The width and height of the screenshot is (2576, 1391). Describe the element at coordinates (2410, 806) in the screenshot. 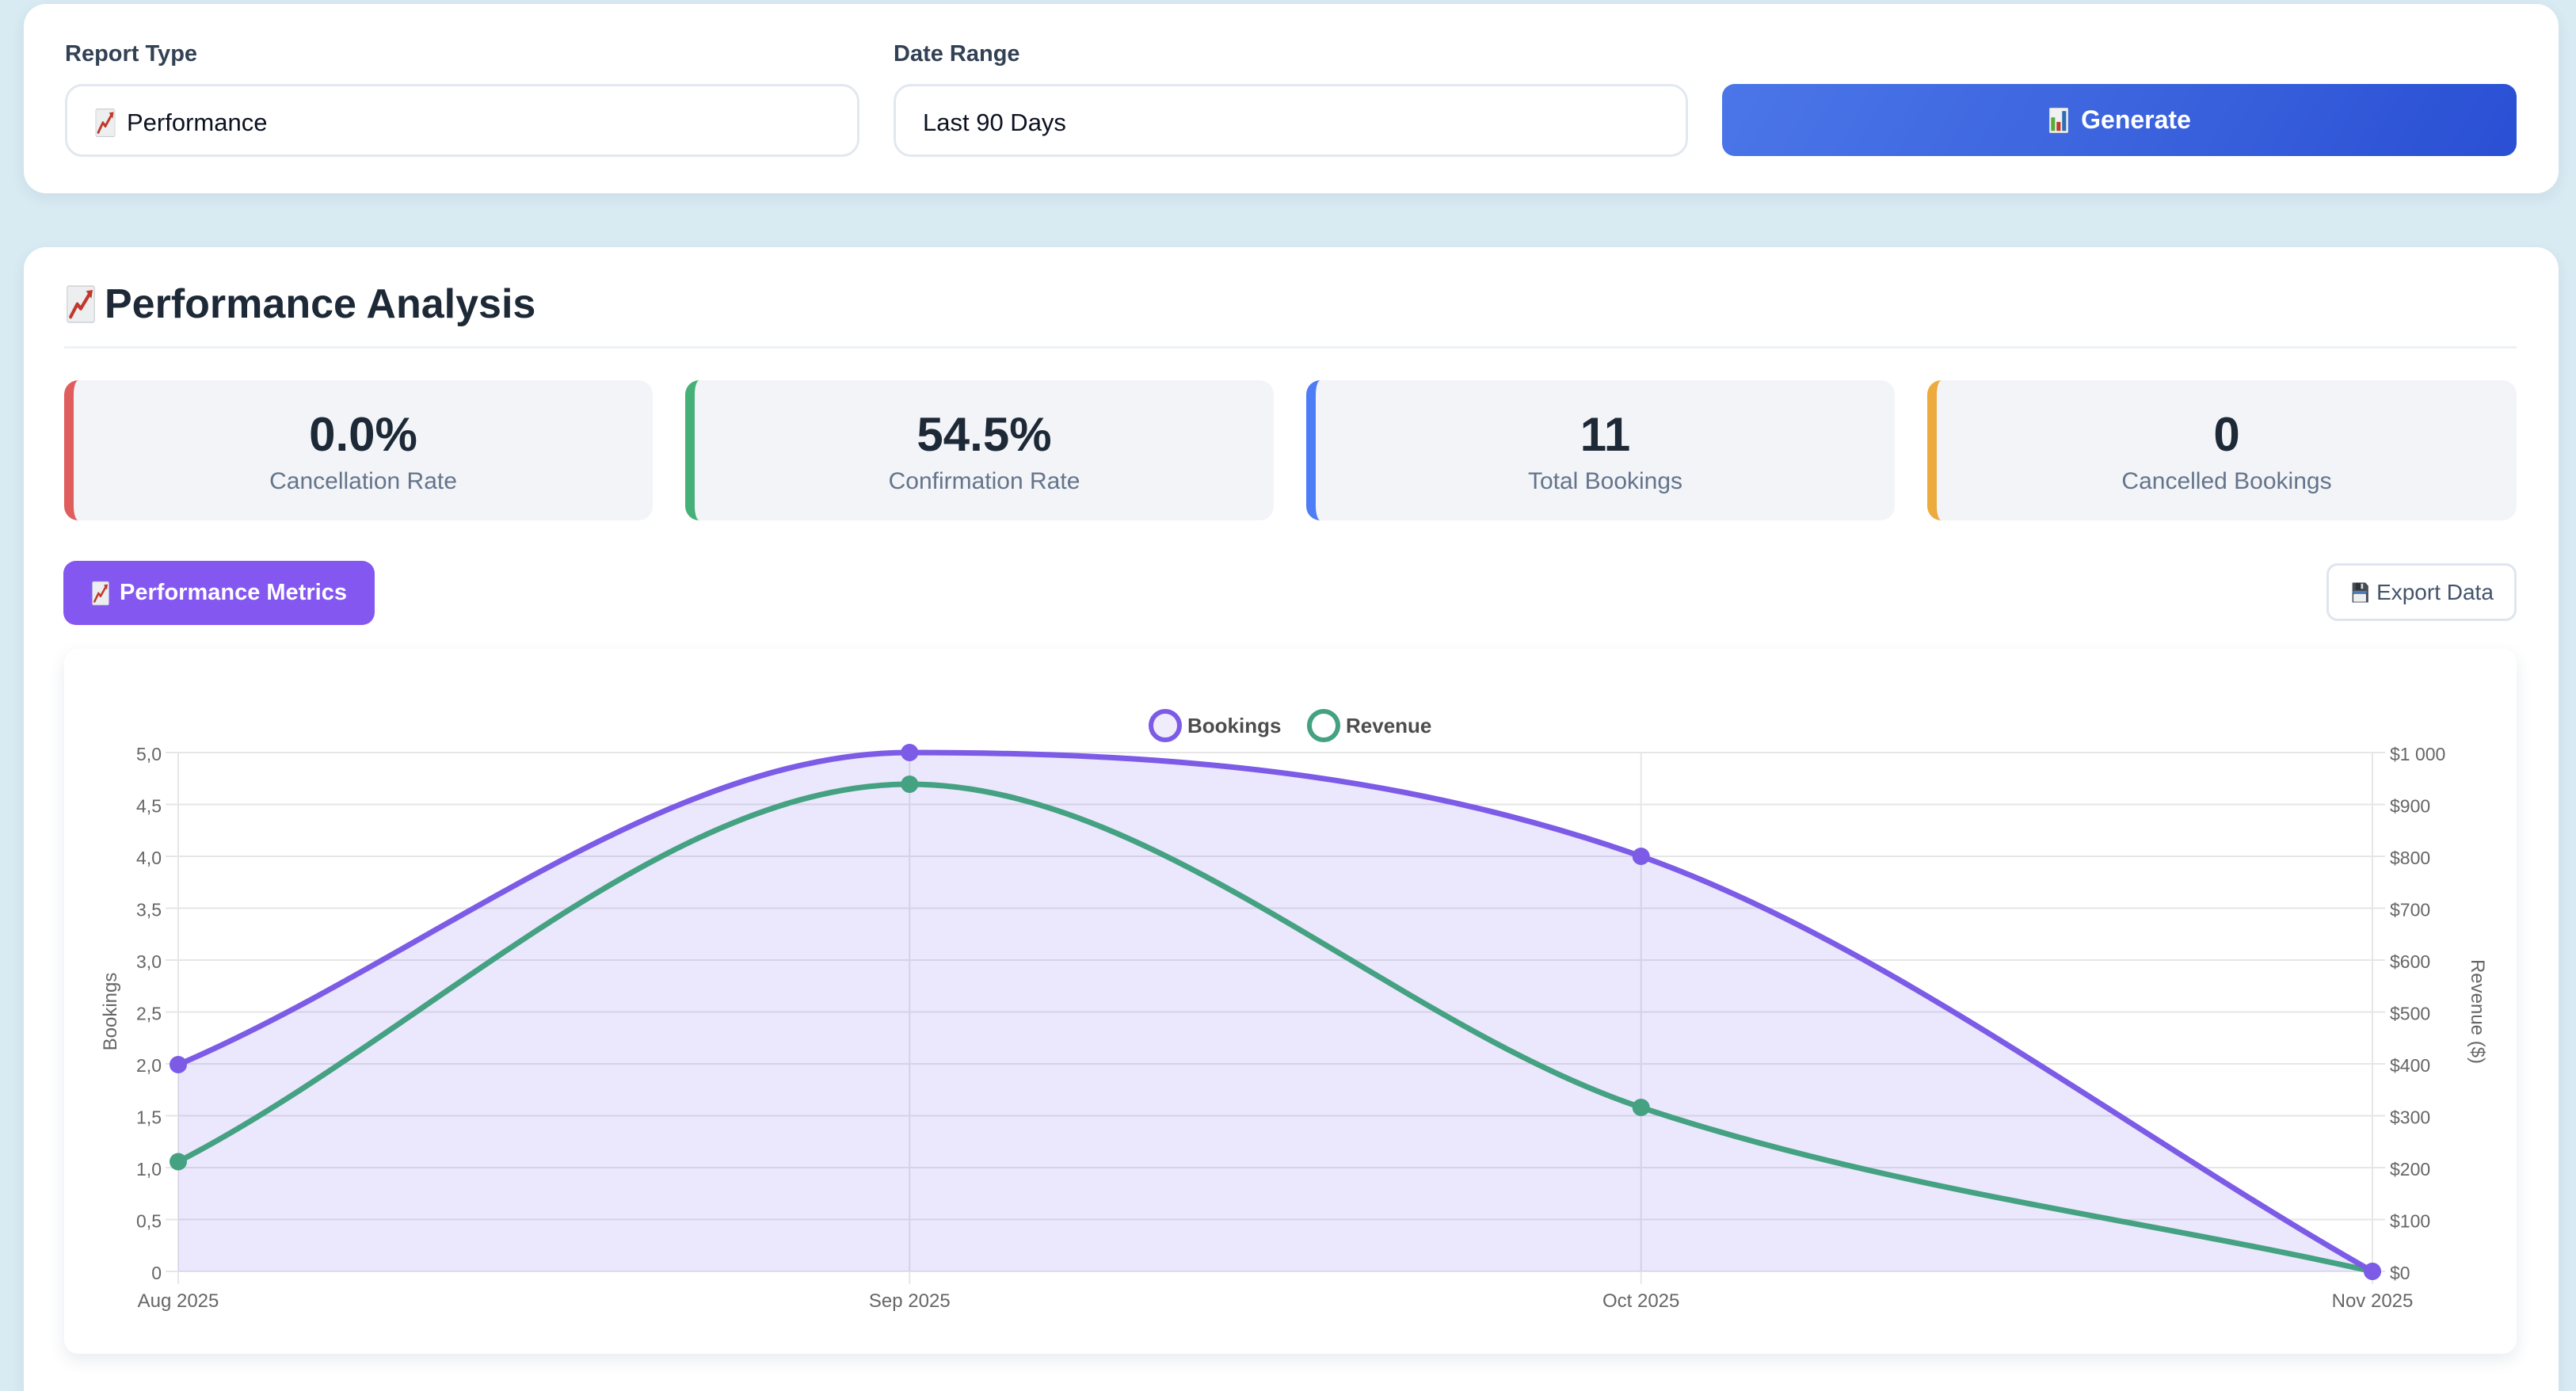

I see `svg-text: $900` at that location.